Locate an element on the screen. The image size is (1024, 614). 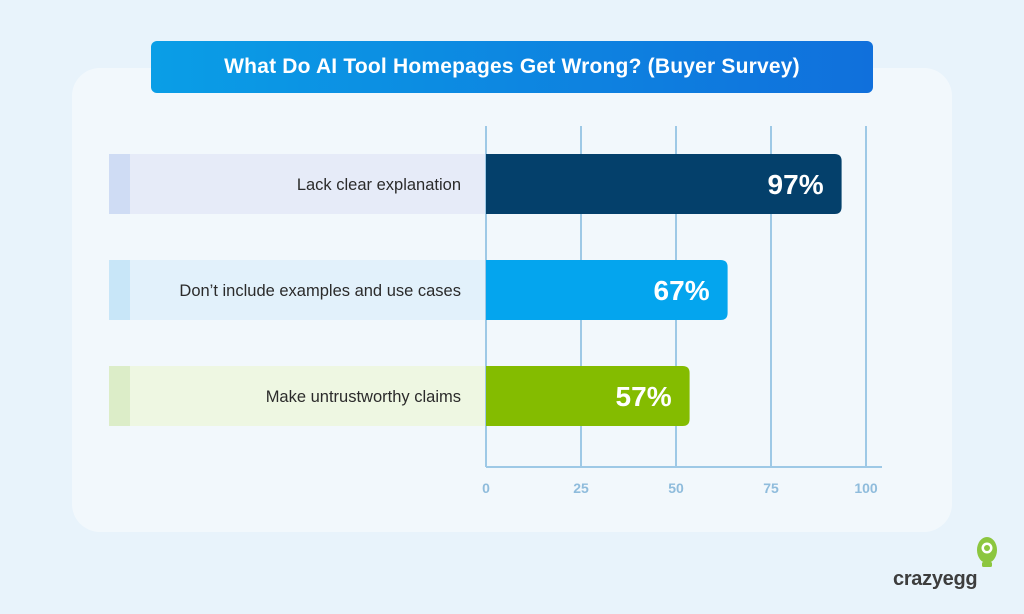
category-label: Don’t include examples and use cases is located at coordinates (320, 291).